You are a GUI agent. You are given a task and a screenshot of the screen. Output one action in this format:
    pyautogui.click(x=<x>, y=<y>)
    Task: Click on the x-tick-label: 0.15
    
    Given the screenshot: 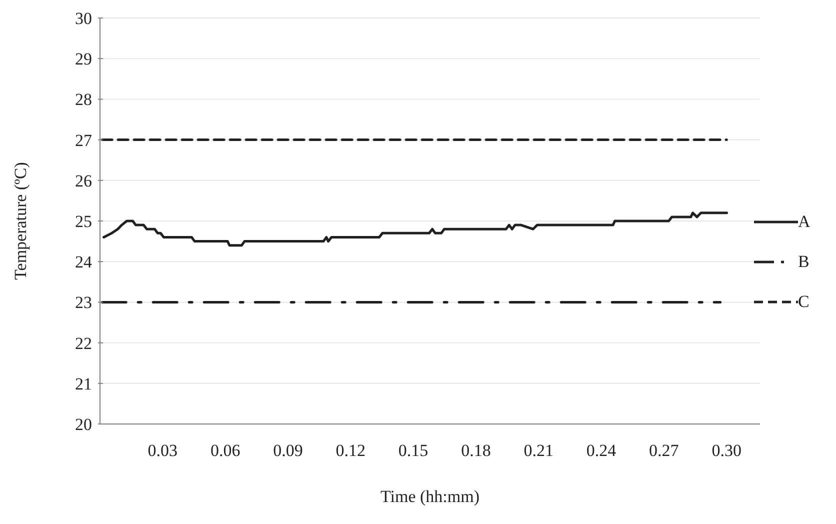 What is the action you would take?
    pyautogui.click(x=413, y=450)
    